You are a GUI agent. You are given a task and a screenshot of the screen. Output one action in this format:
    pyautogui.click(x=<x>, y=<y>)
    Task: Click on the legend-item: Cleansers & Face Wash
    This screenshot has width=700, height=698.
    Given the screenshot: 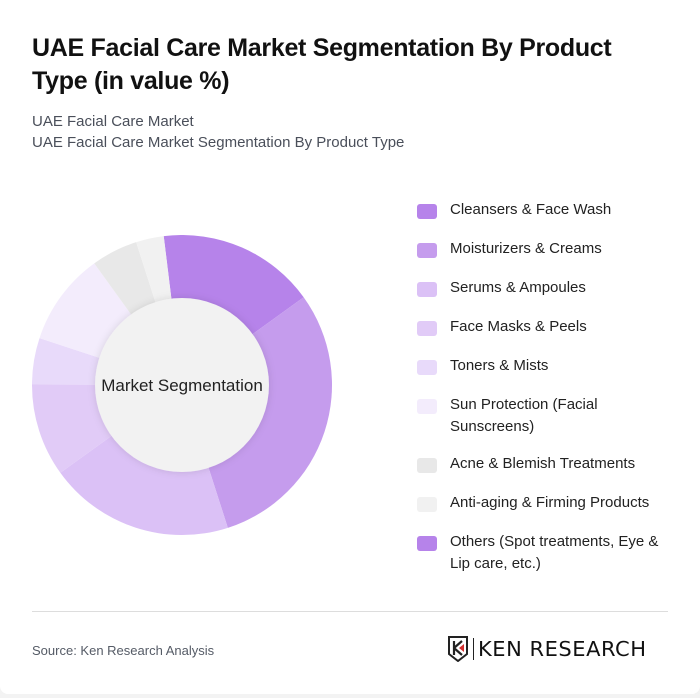 What is the action you would take?
    pyautogui.click(x=552, y=210)
    